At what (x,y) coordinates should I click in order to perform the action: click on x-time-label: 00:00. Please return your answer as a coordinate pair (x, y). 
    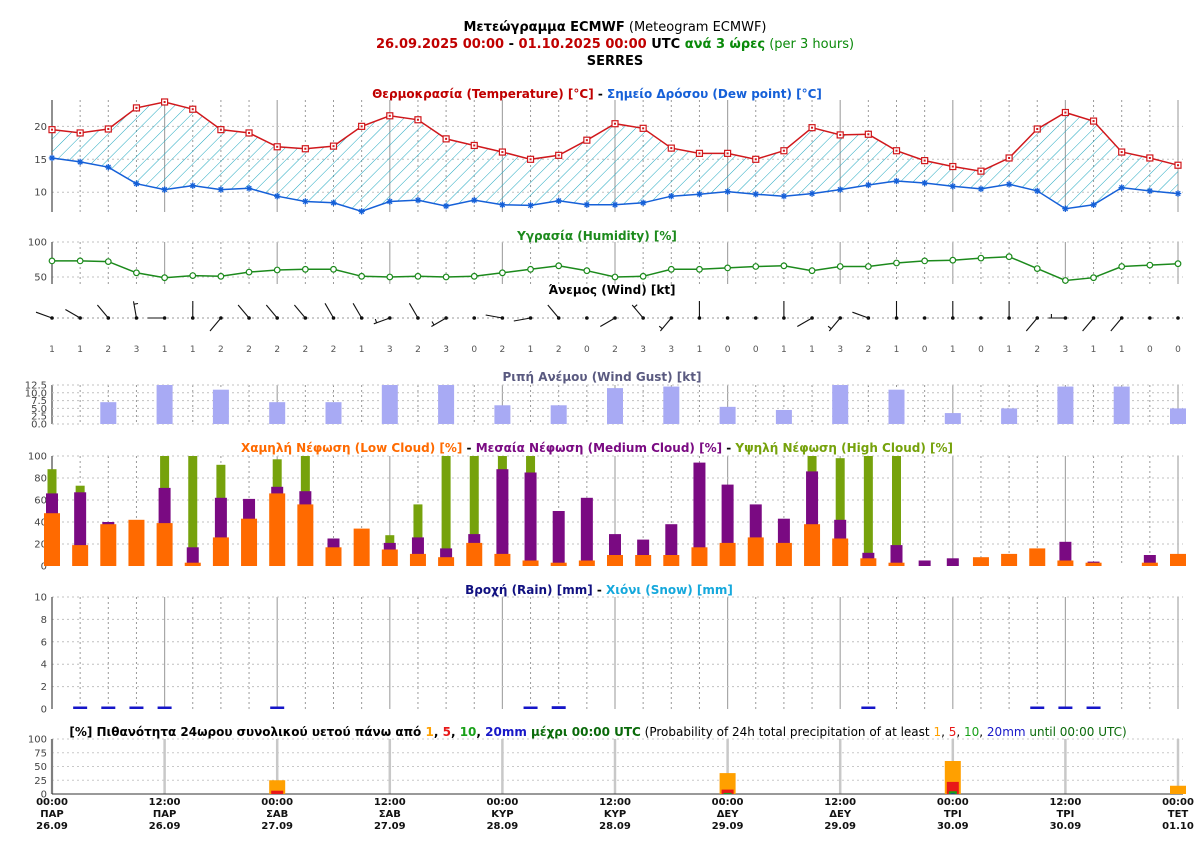
    Looking at the image, I should click on (1178, 802).